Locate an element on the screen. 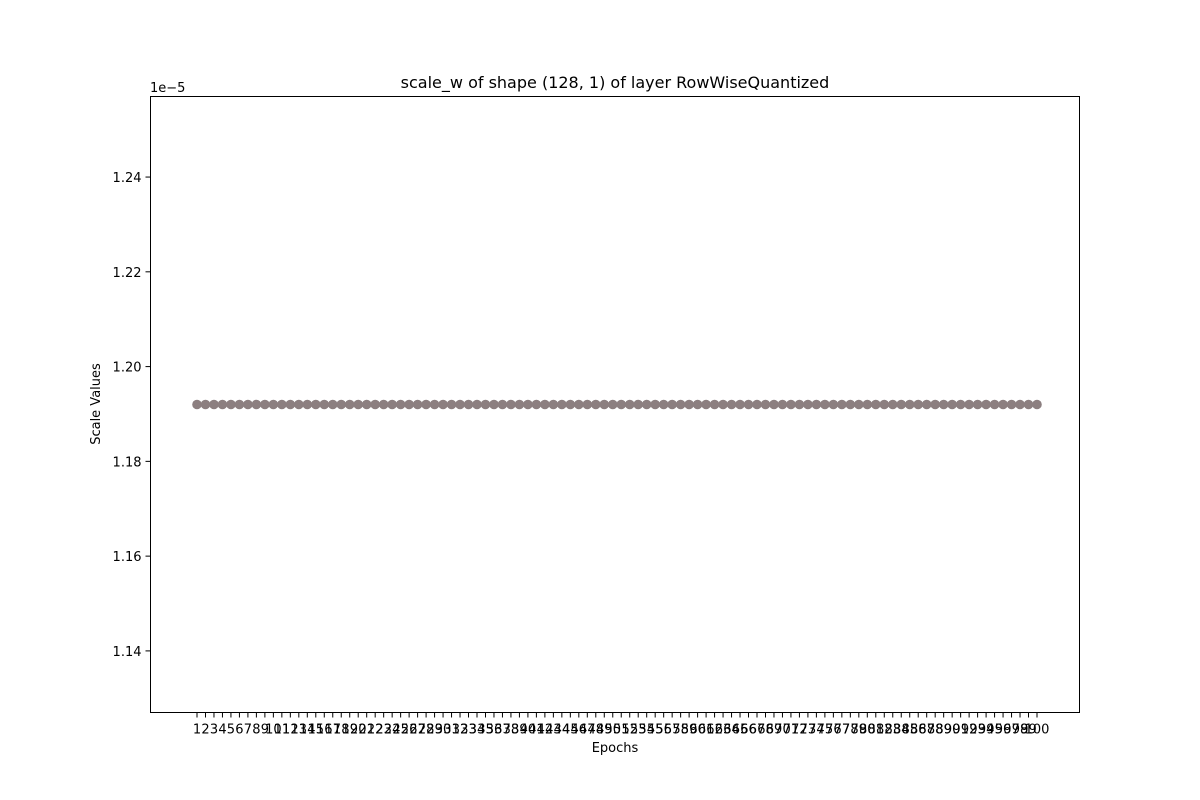 This screenshot has height=800, width=1200. data-points is located at coordinates (617, 404).